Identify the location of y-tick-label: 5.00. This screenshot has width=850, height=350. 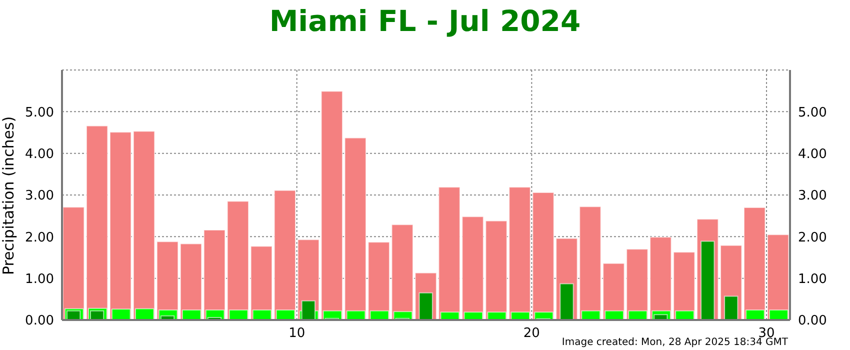
(39, 112).